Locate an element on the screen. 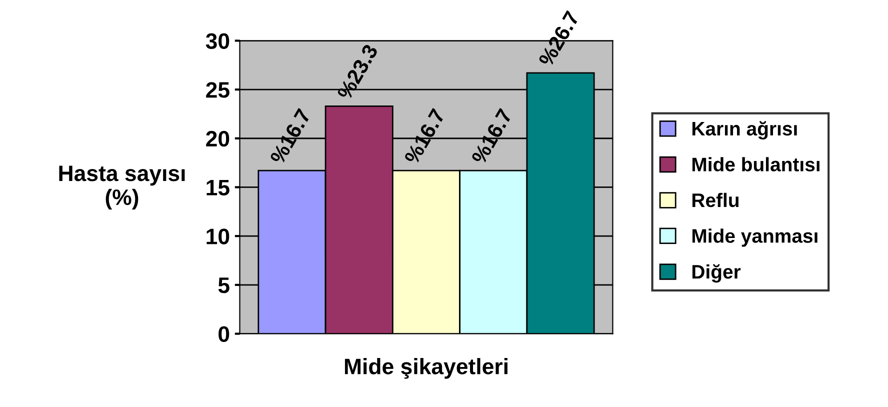  legend-label: Mide bulantısı is located at coordinates (756, 164).